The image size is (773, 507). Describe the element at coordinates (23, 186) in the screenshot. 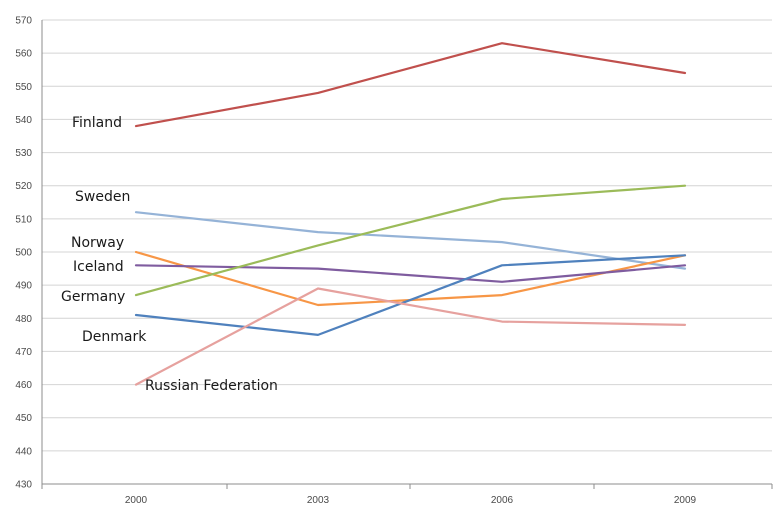

I see `y-tick-label: 520` at that location.